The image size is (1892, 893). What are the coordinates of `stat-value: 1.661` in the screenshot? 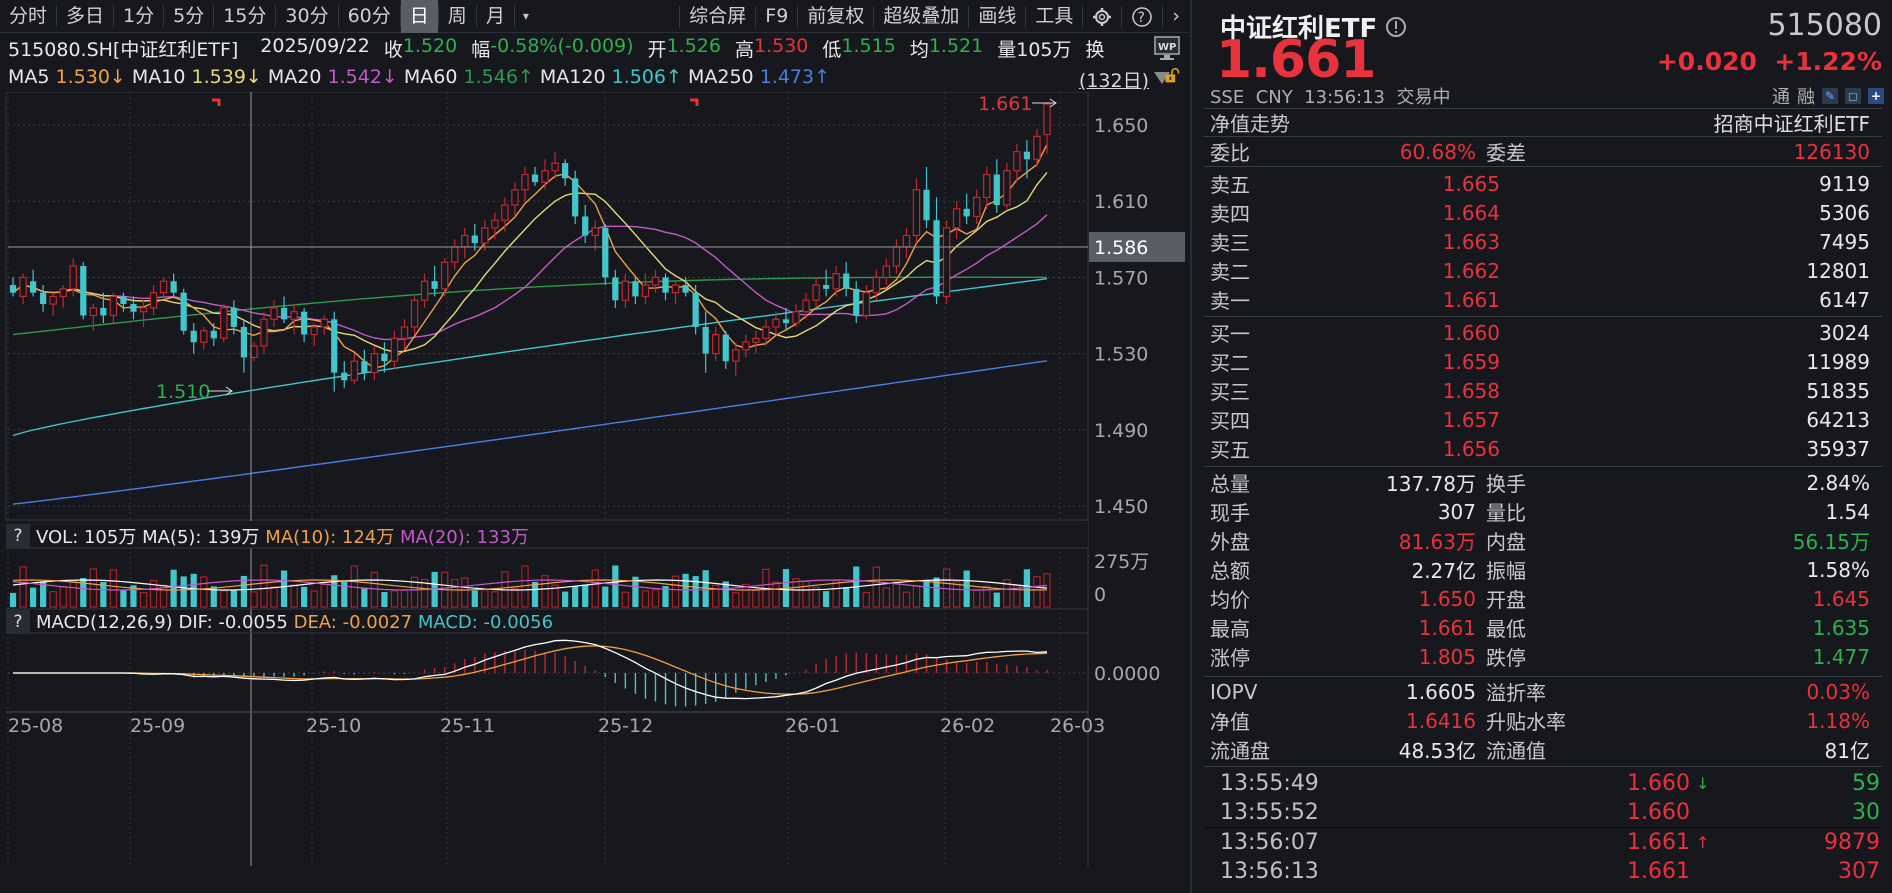 It's located at (1447, 627).